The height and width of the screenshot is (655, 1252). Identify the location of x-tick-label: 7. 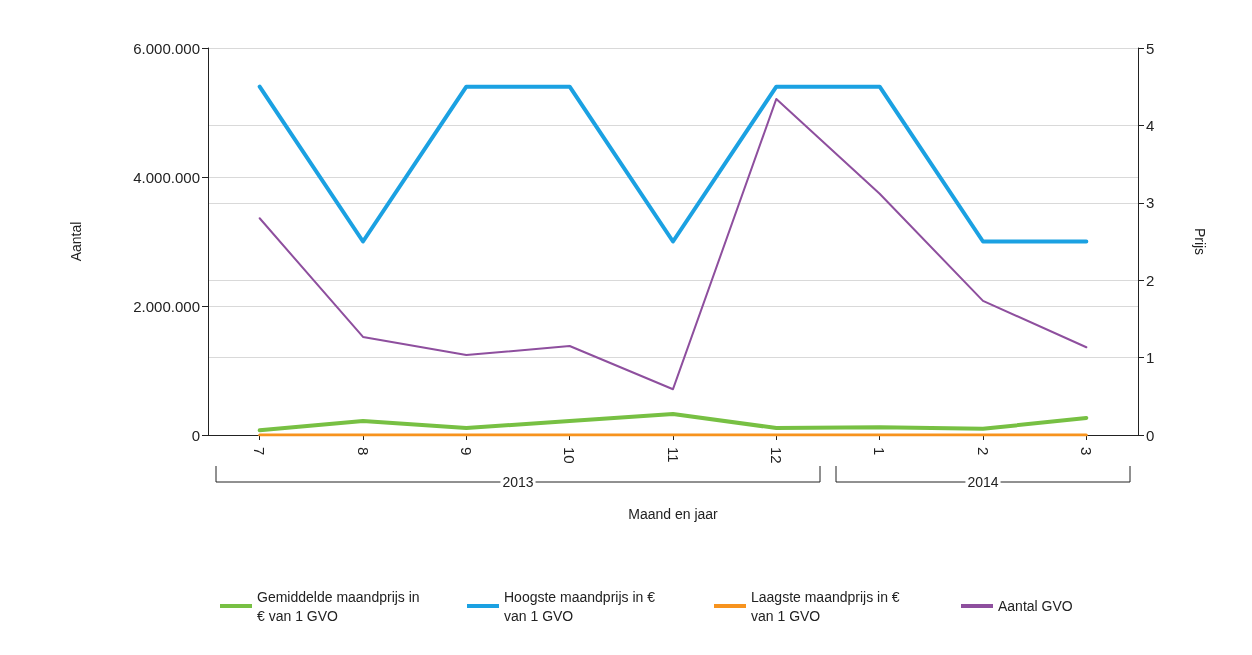
(260, 451).